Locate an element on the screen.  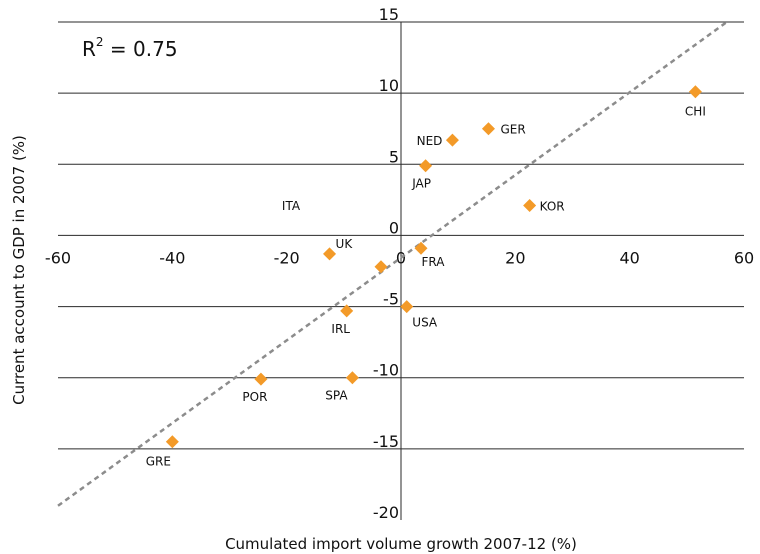
x-tick-label: 60 is located at coordinates (744, 257).